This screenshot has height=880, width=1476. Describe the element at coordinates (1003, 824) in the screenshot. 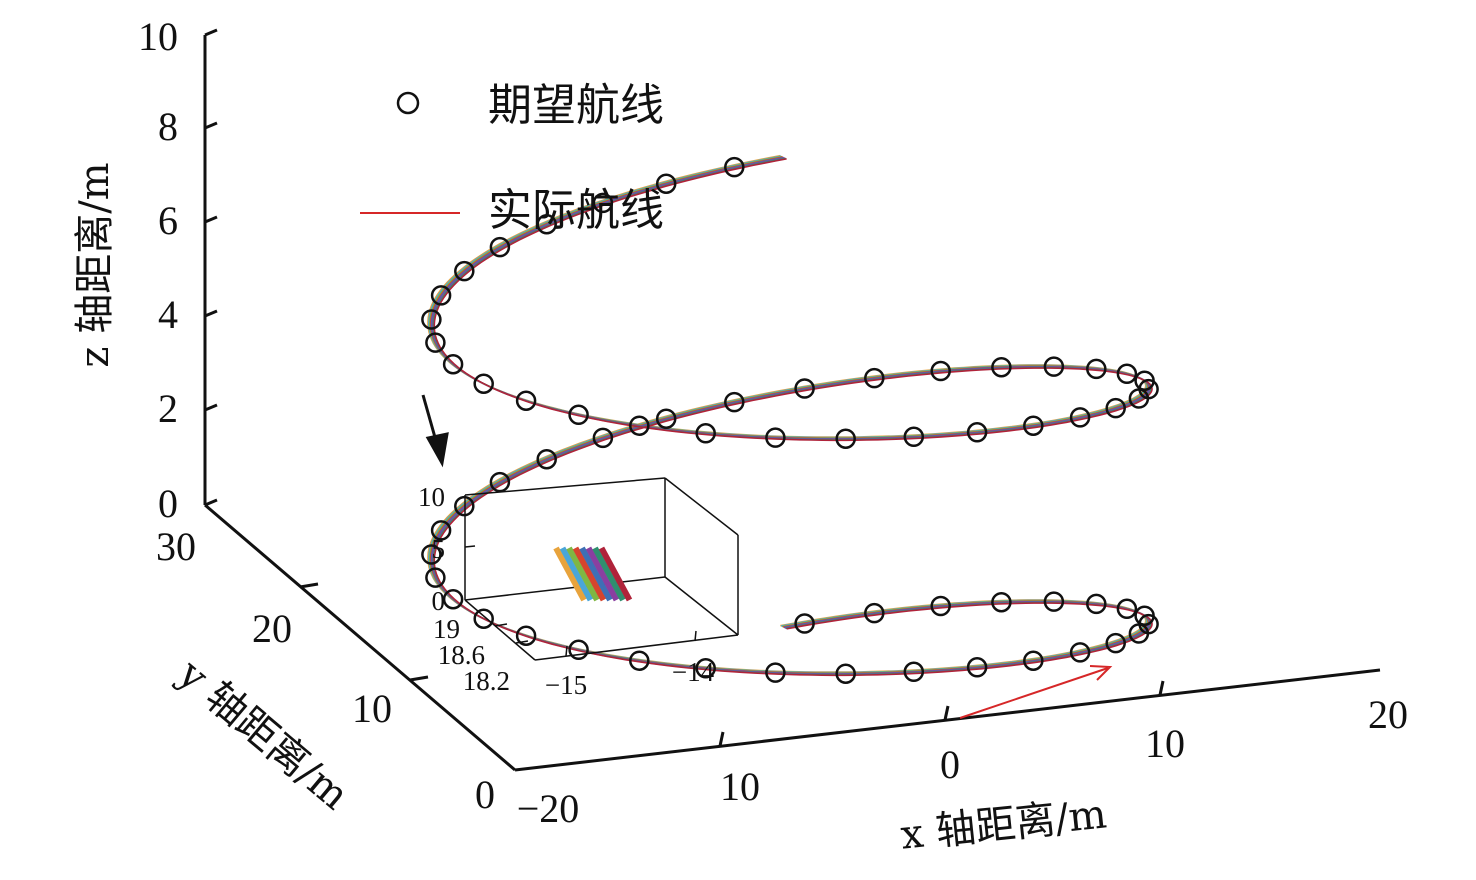

I see `x-axis-title: x 轴距离/m` at that location.